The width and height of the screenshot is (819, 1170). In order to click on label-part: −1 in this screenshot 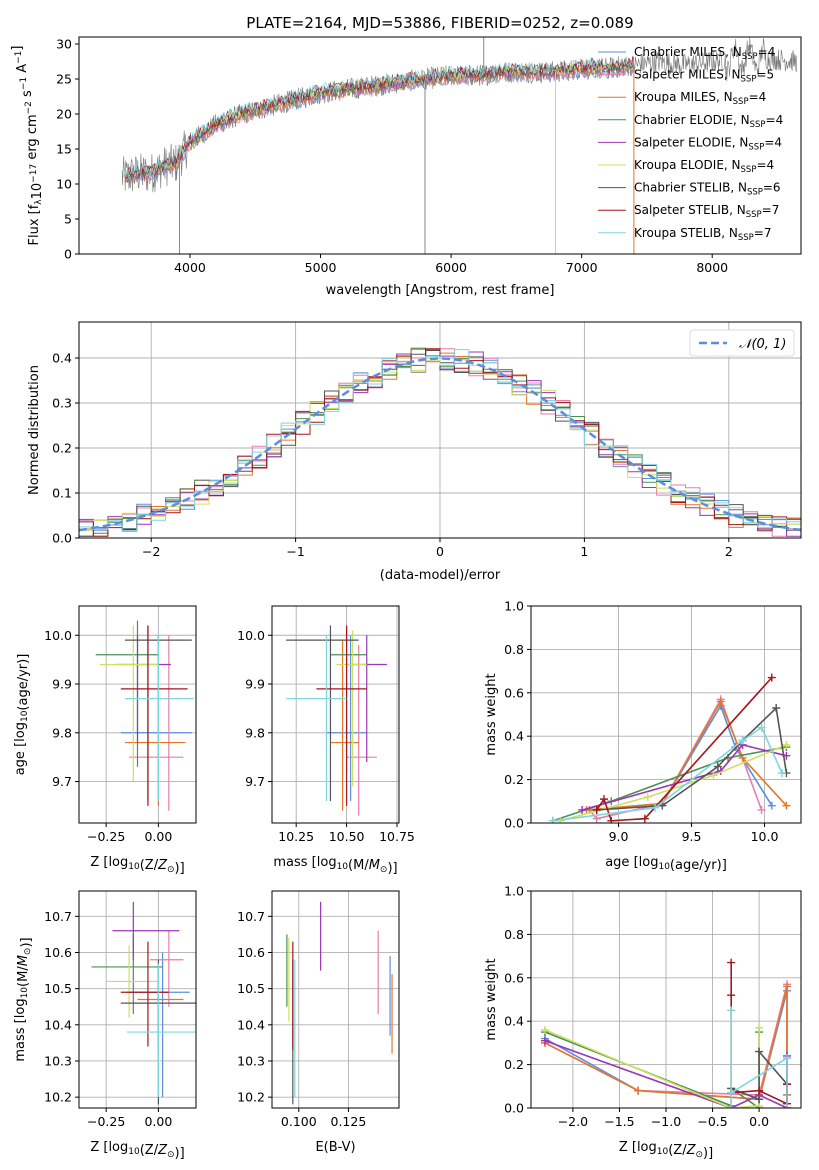, I will do `click(24, 83)`.